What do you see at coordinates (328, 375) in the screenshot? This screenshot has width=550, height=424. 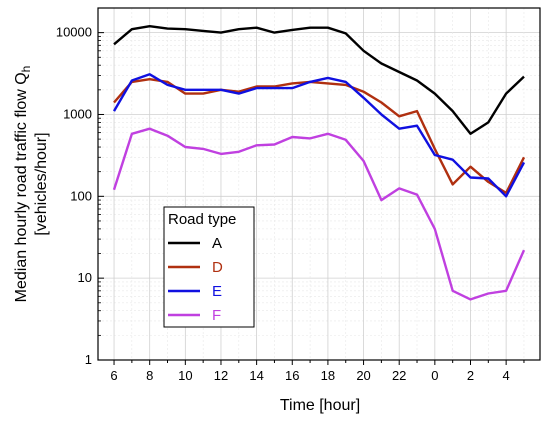 I see `x-tick-label: 18` at bounding box center [328, 375].